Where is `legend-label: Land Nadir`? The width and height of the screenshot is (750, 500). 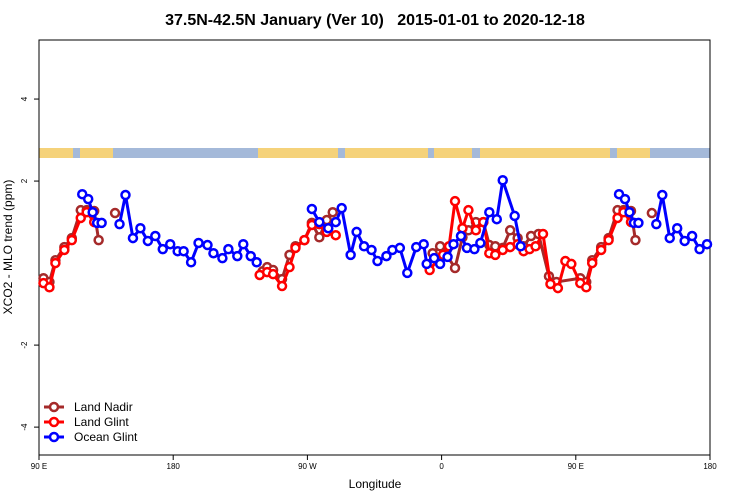
legend-label: Land Nadir is located at coordinates (103, 407).